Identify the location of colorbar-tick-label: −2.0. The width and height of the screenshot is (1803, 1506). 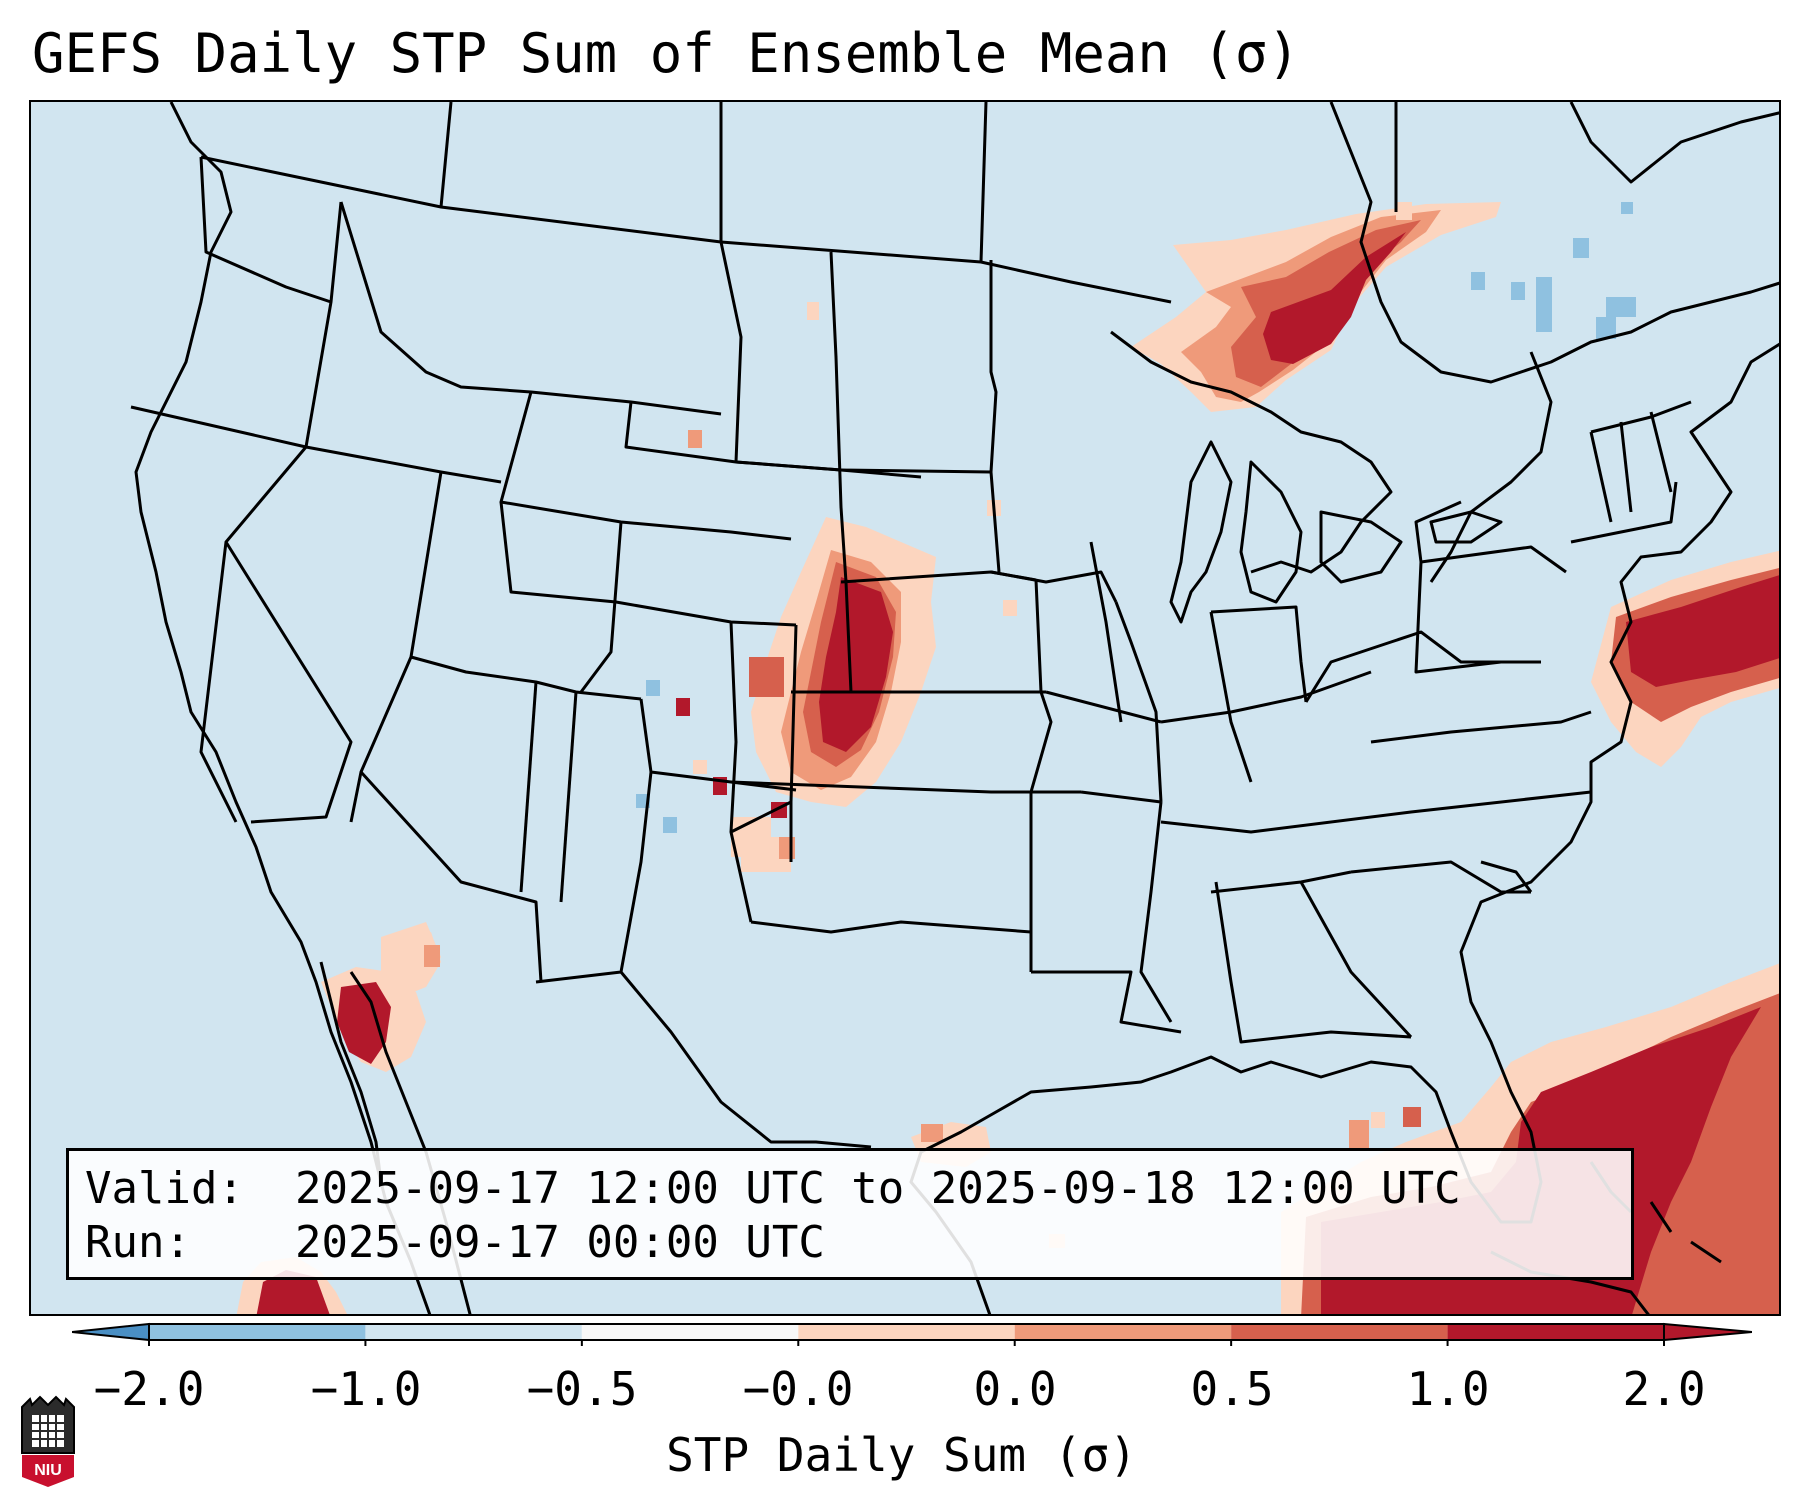
(149, 1389).